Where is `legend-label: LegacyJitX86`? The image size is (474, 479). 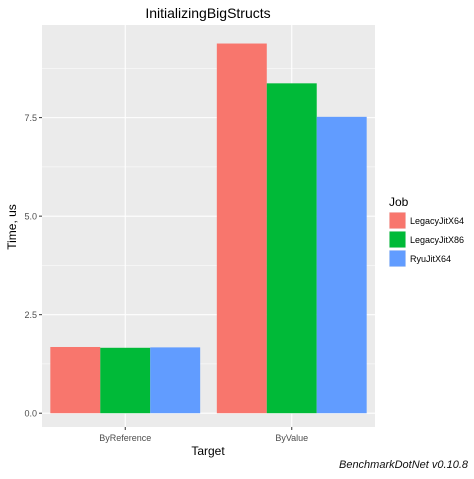 legend-label: LegacyJitX86 is located at coordinates (437, 240).